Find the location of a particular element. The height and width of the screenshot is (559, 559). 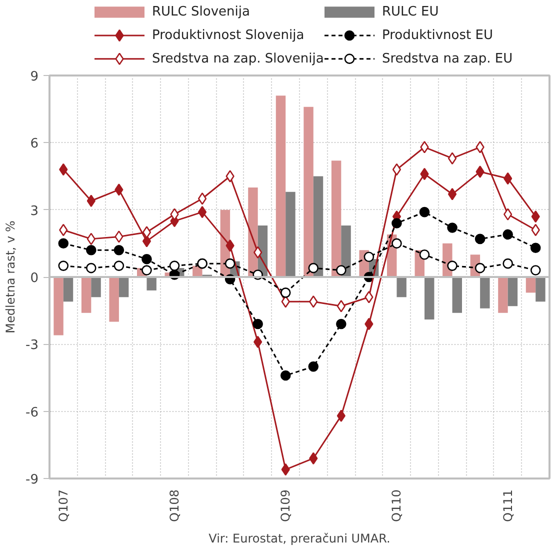

y-tick-label: -3 is located at coordinates (32, 346).